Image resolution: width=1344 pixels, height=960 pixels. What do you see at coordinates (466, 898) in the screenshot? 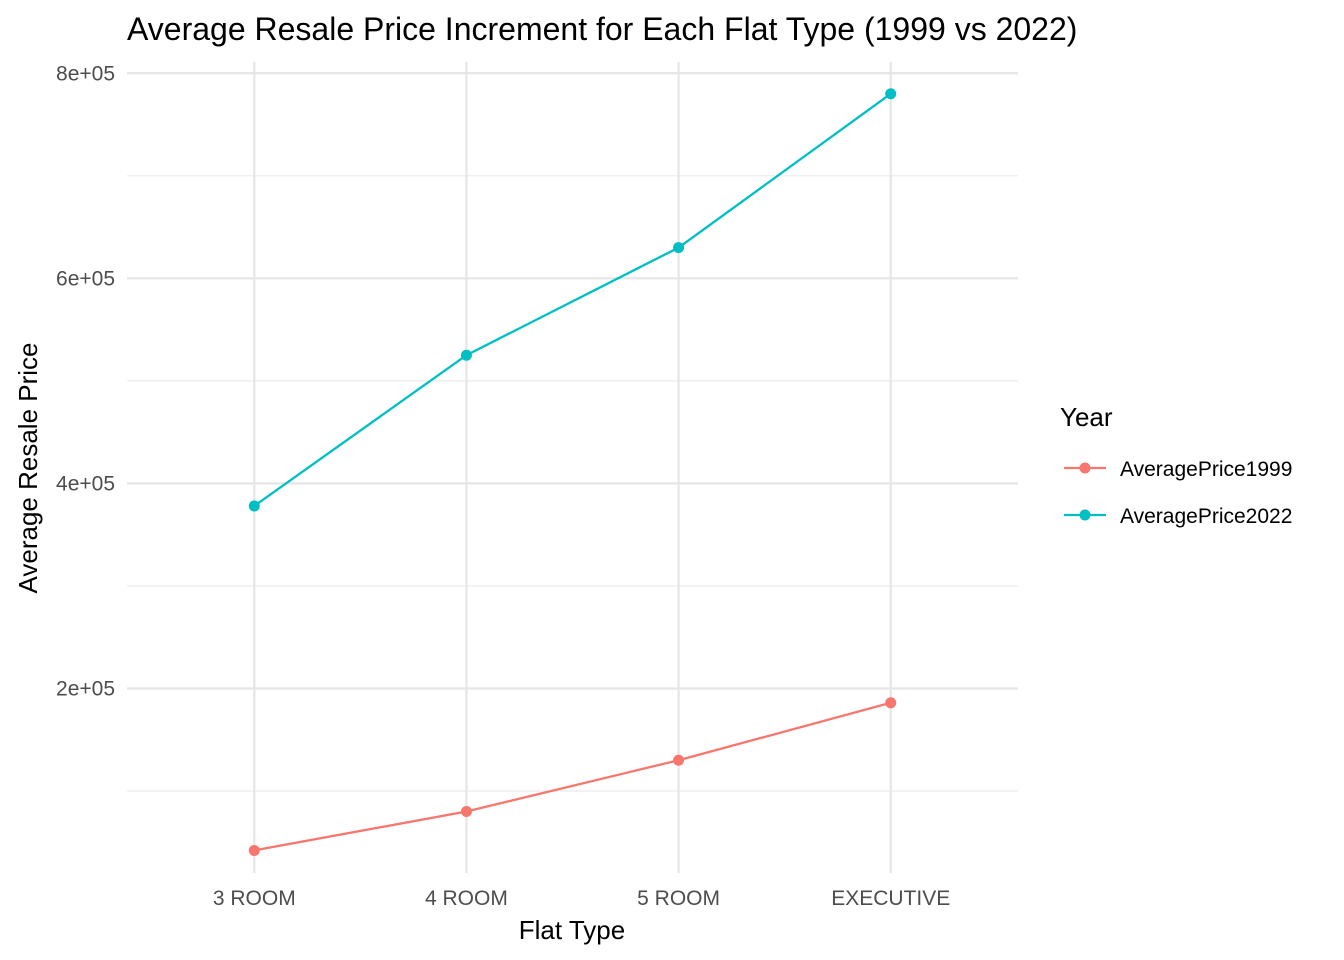
I see `x-tick-label: 4 ROOM` at bounding box center [466, 898].